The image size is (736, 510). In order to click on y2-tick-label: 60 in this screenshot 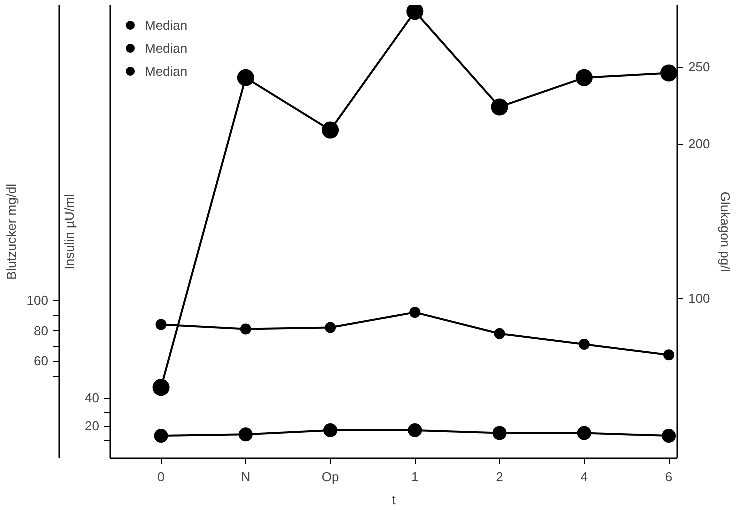, I will do `click(41, 361)`.